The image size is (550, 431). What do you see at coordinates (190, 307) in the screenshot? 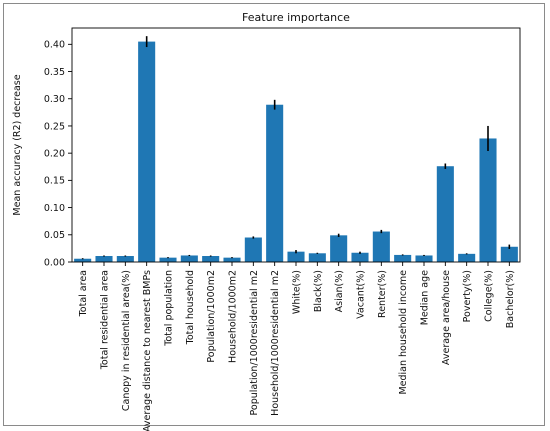
I see `x-tick-label: Total household` at bounding box center [190, 307].